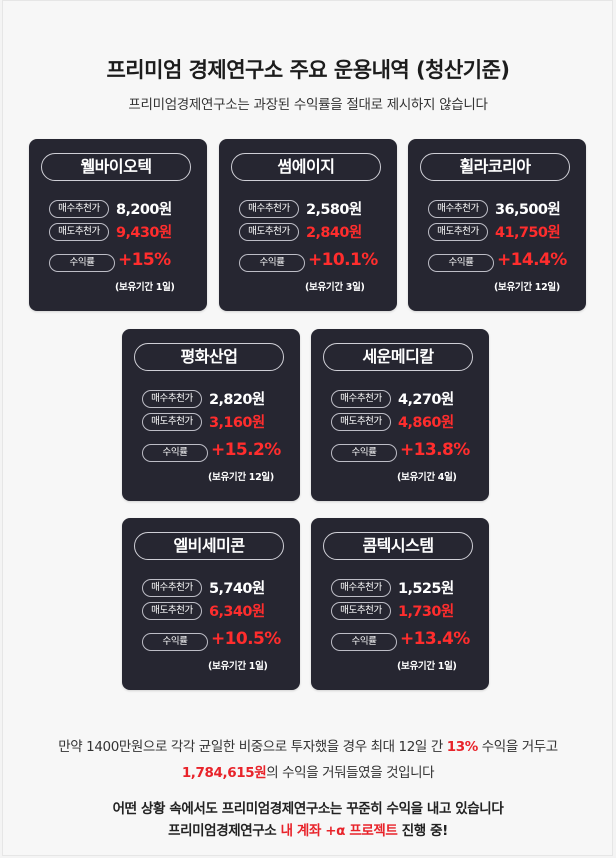  Describe the element at coordinates (209, 546) in the screenshot. I see `stock-name: 엘비세미콘` at that location.